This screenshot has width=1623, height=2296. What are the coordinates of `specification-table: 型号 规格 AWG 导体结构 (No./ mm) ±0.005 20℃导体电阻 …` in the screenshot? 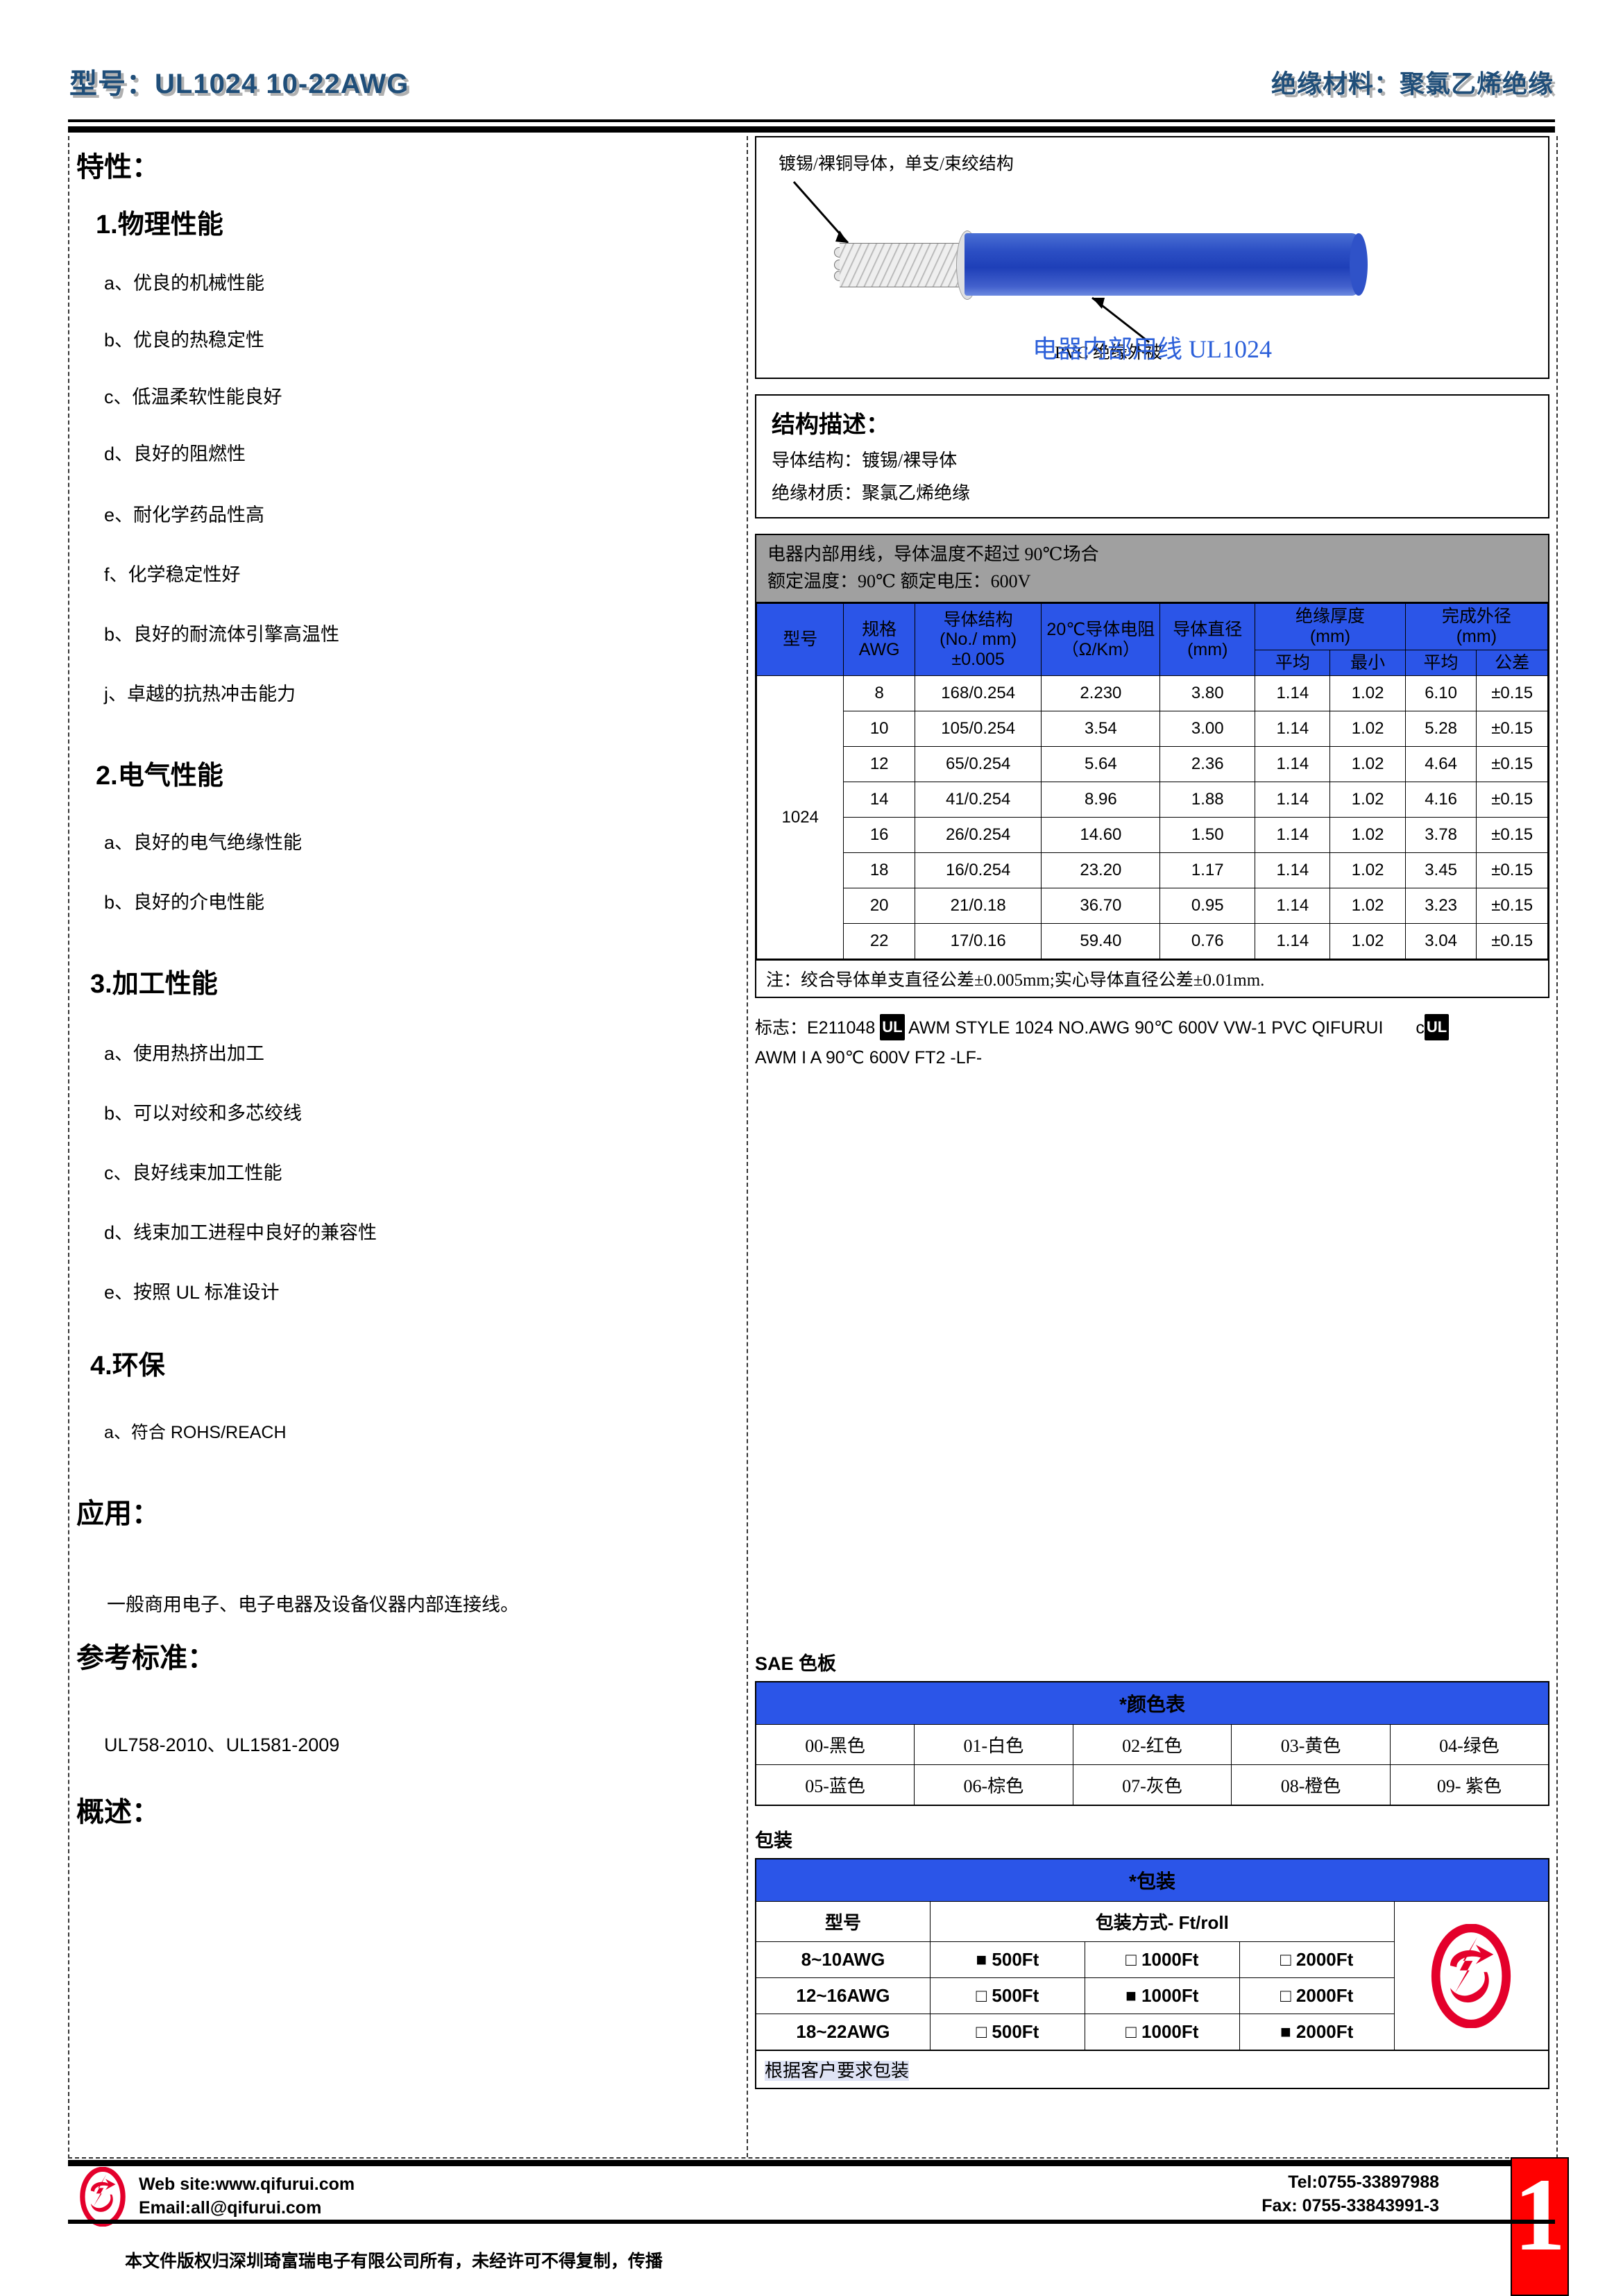 It's located at (1152, 781).